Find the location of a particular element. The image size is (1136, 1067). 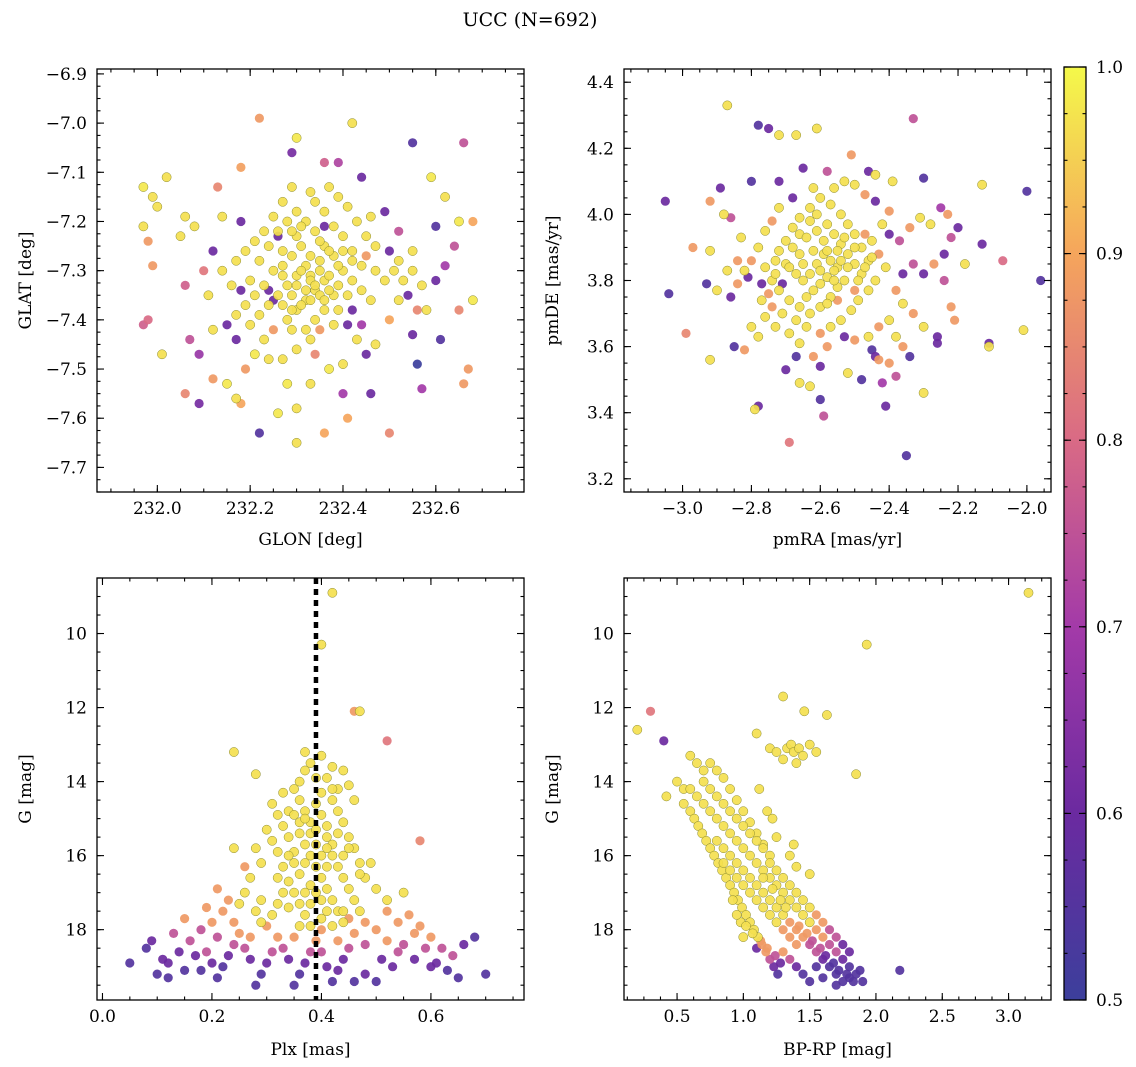

y-tick-label: 12 is located at coordinates (603, 709).